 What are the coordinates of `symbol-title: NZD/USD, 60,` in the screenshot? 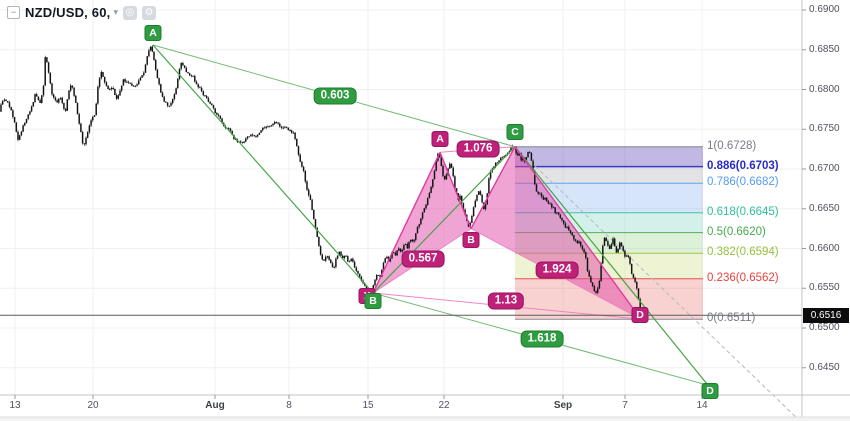 It's located at (68, 12).